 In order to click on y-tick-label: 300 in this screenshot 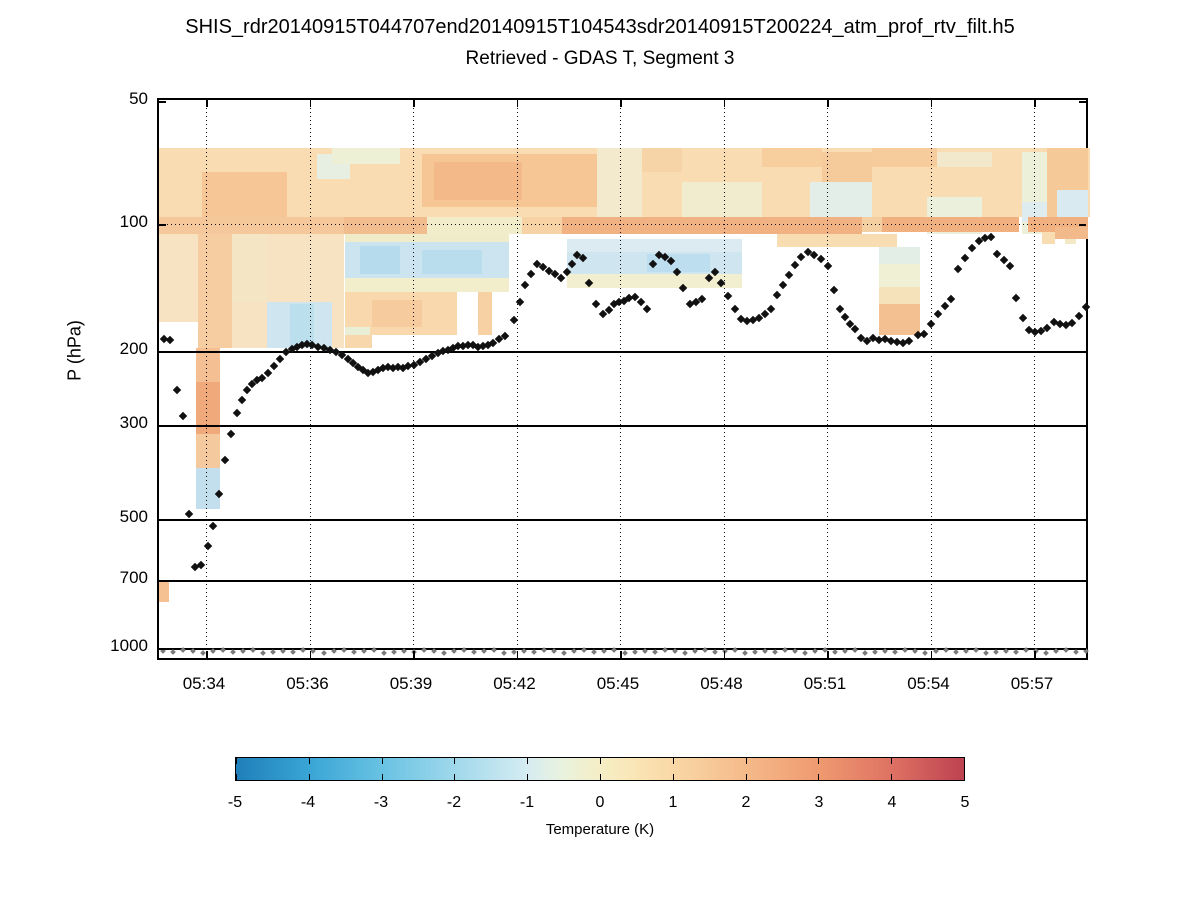, I will do `click(133, 422)`.